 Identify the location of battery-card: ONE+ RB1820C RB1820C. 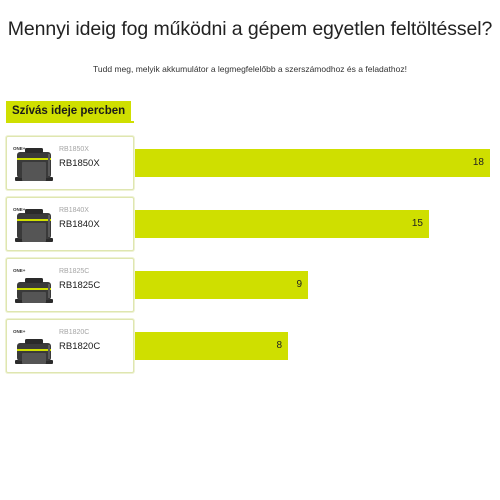
(70, 346).